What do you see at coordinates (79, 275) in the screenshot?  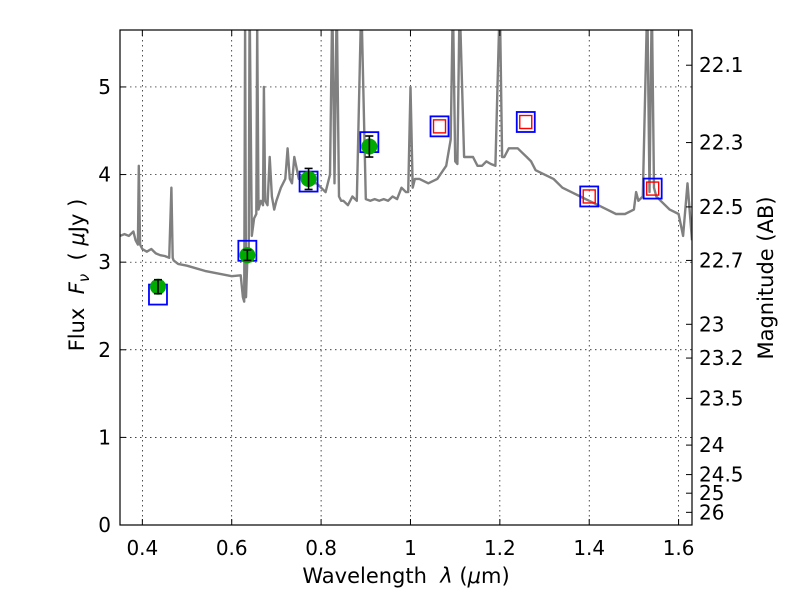 I see `y-axis-title: Flux Fν ( μJy )` at bounding box center [79, 275].